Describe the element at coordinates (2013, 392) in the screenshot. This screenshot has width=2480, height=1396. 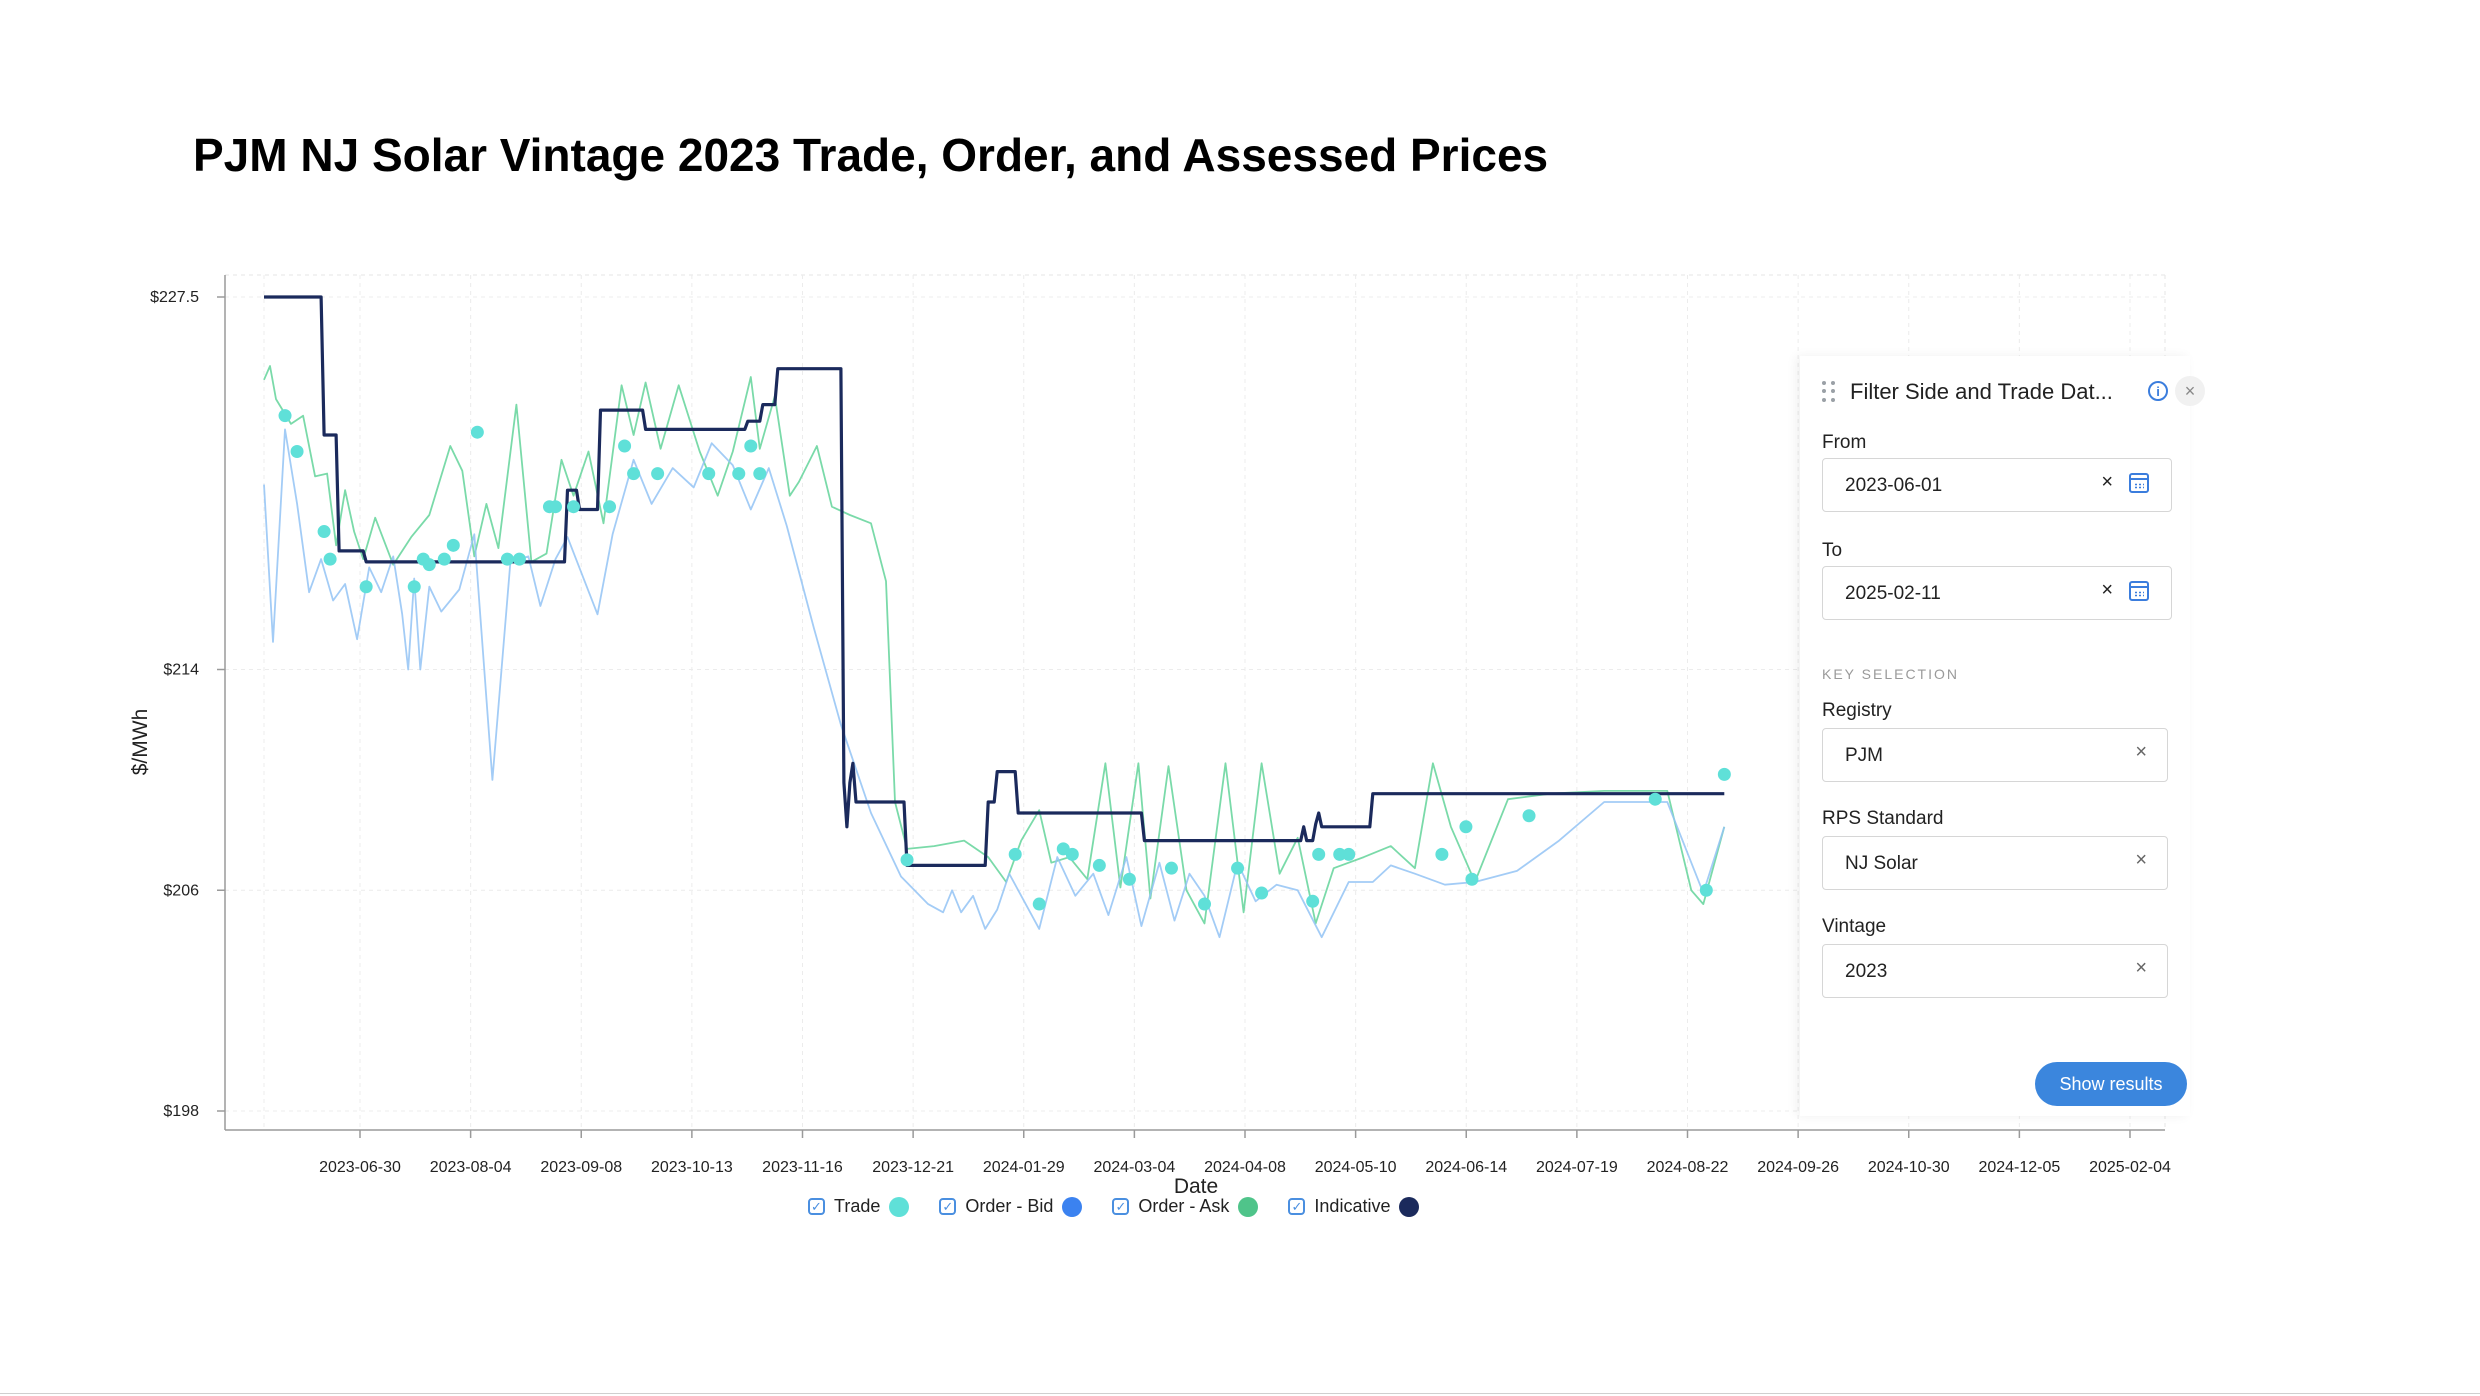
I see `filter-panel-header: Filter Side and Trade Dat... i ×` at that location.